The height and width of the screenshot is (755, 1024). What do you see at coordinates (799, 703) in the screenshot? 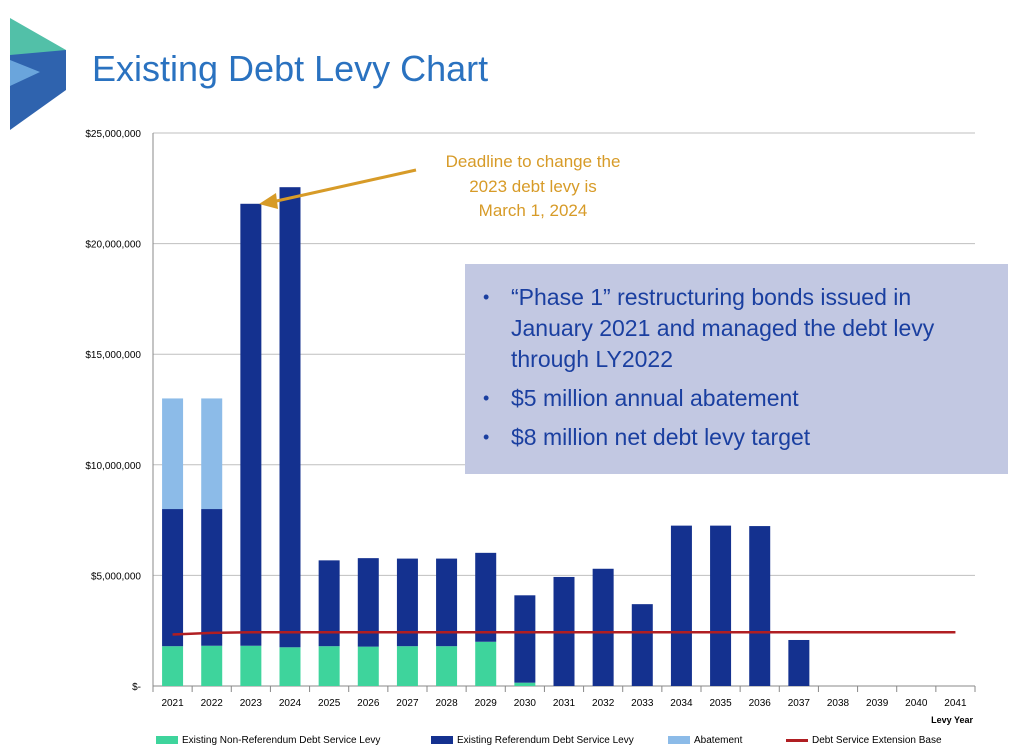
I see `x-tick-label: 2037` at bounding box center [799, 703].